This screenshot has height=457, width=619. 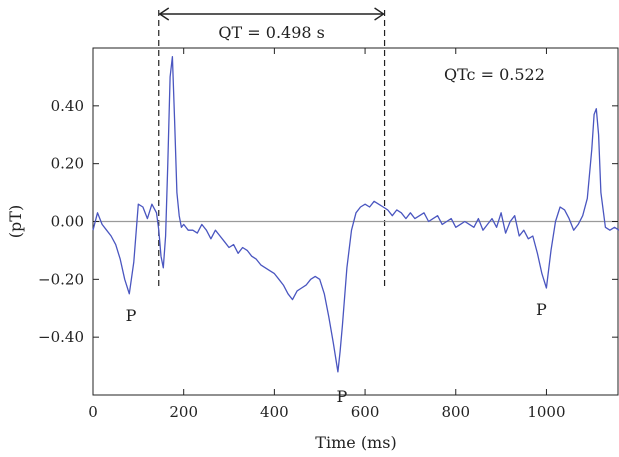 I want to click on y-axis-title: (pT), so click(x=15, y=221).